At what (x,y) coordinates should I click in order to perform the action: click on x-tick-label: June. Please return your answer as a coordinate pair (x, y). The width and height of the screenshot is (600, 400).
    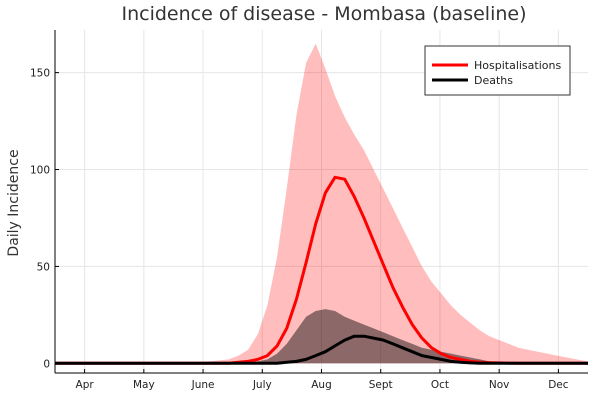
    Looking at the image, I should click on (203, 385).